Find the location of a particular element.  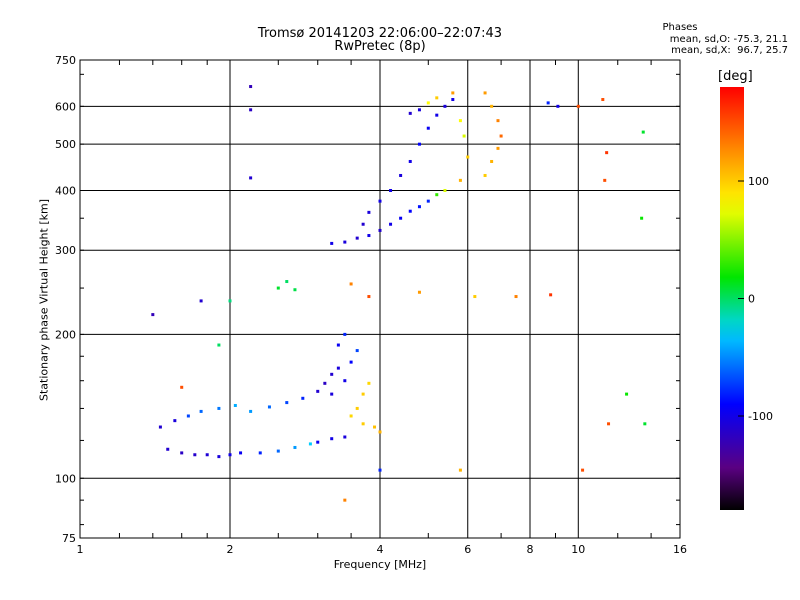

x-tick-label: 16 is located at coordinates (680, 549).